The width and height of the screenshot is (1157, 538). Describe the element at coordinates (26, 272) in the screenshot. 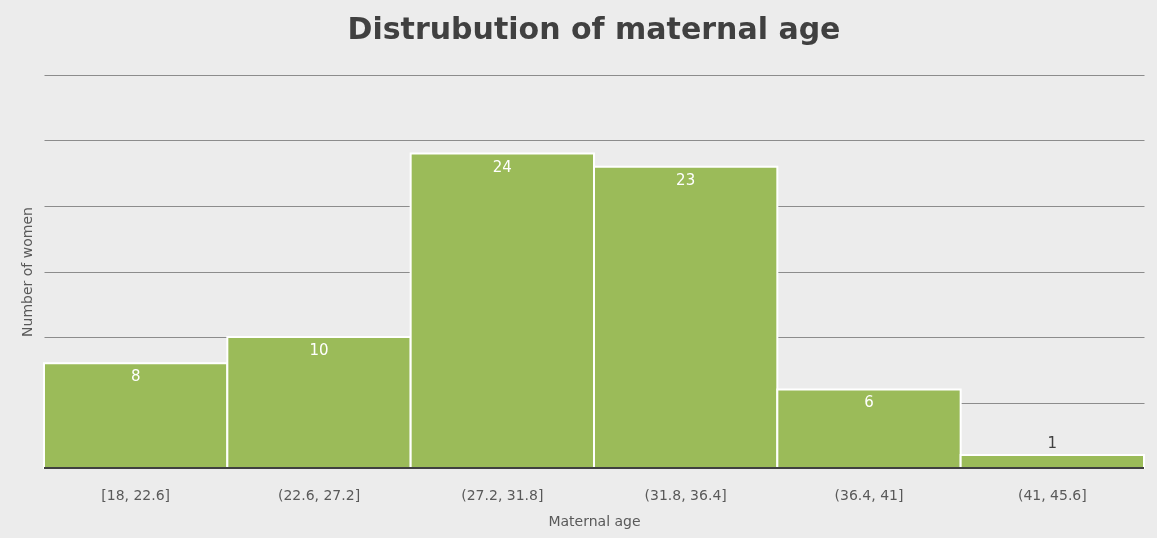

I see `y-axis-title: Number of women` at that location.